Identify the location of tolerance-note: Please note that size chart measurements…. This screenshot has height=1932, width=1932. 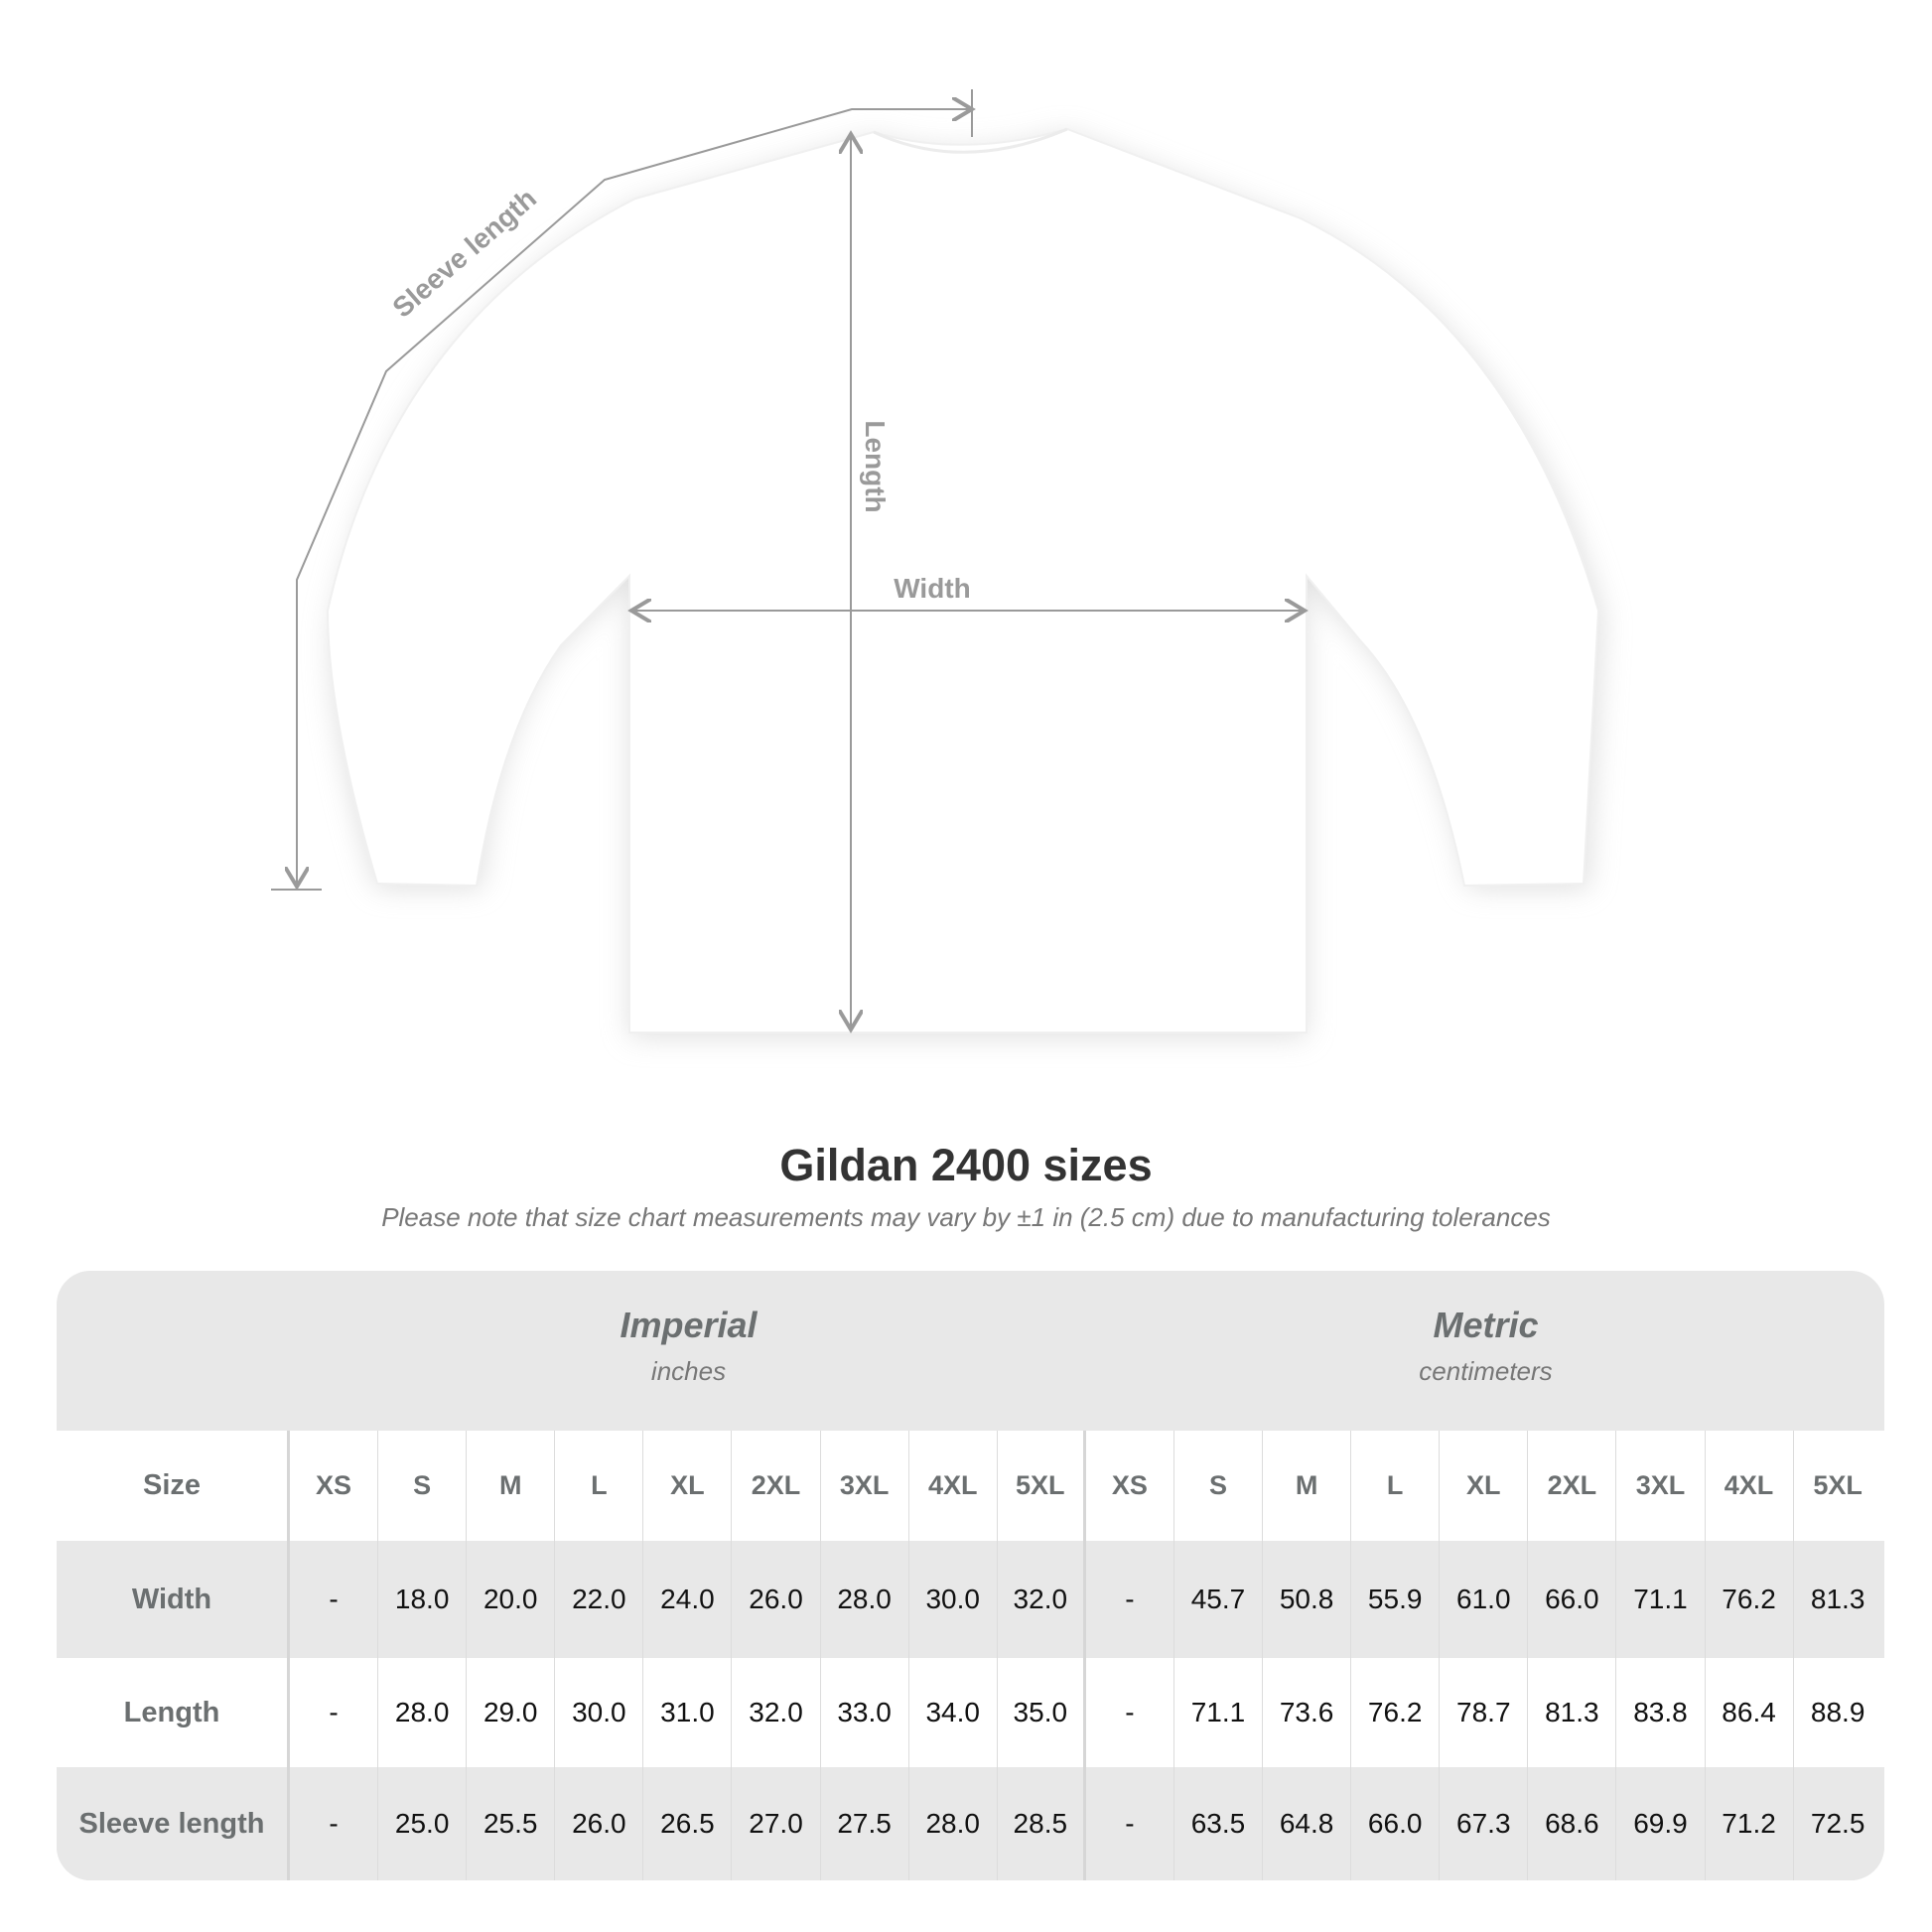
(966, 1217).